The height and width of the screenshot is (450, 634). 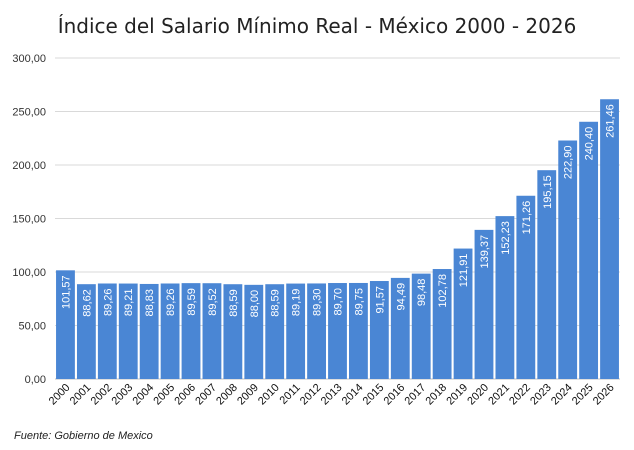 I want to click on y-tick-label: 0,00, so click(x=35, y=380).